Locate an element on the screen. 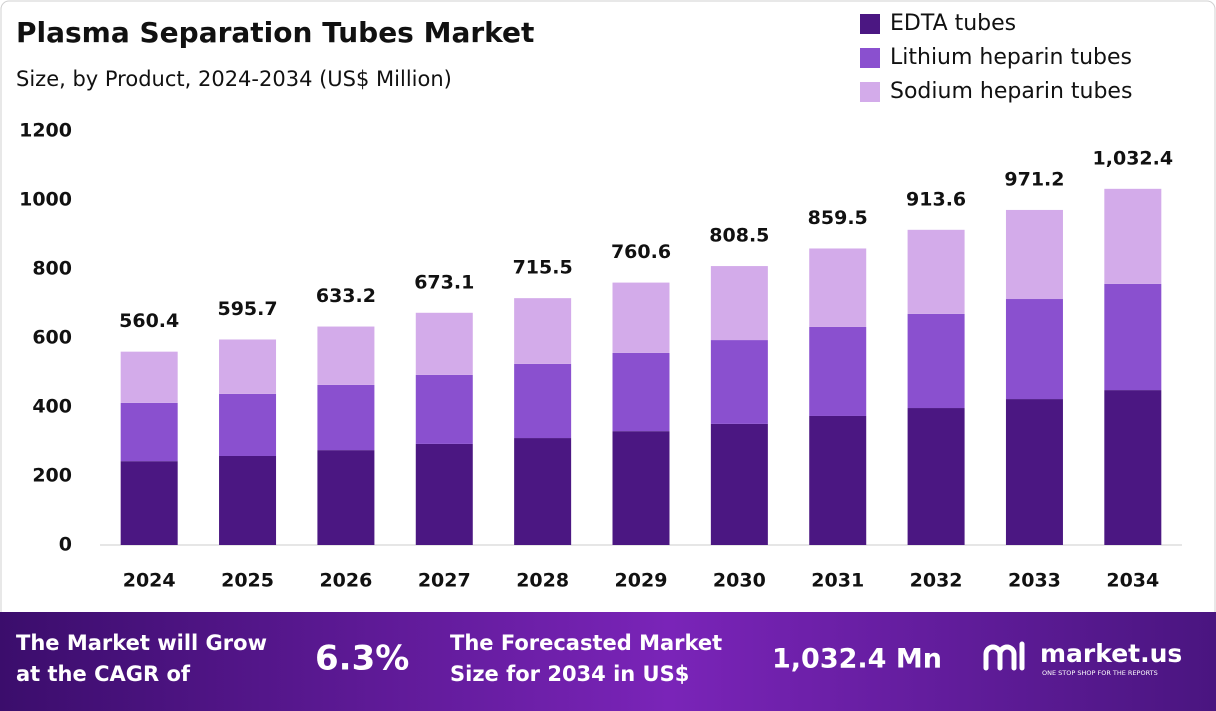  legend-label: Sodium heparin tubes is located at coordinates (1011, 91).